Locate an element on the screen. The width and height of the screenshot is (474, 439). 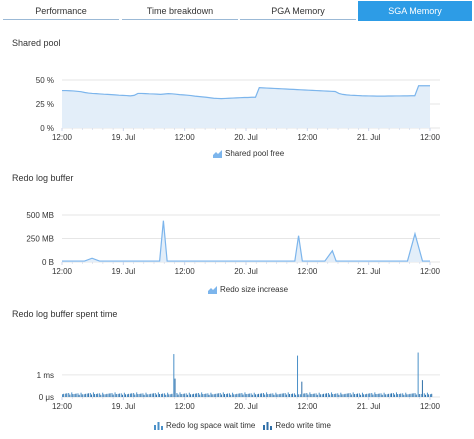
tab-pga-memory: PGA Memory is located at coordinates (298, 11).